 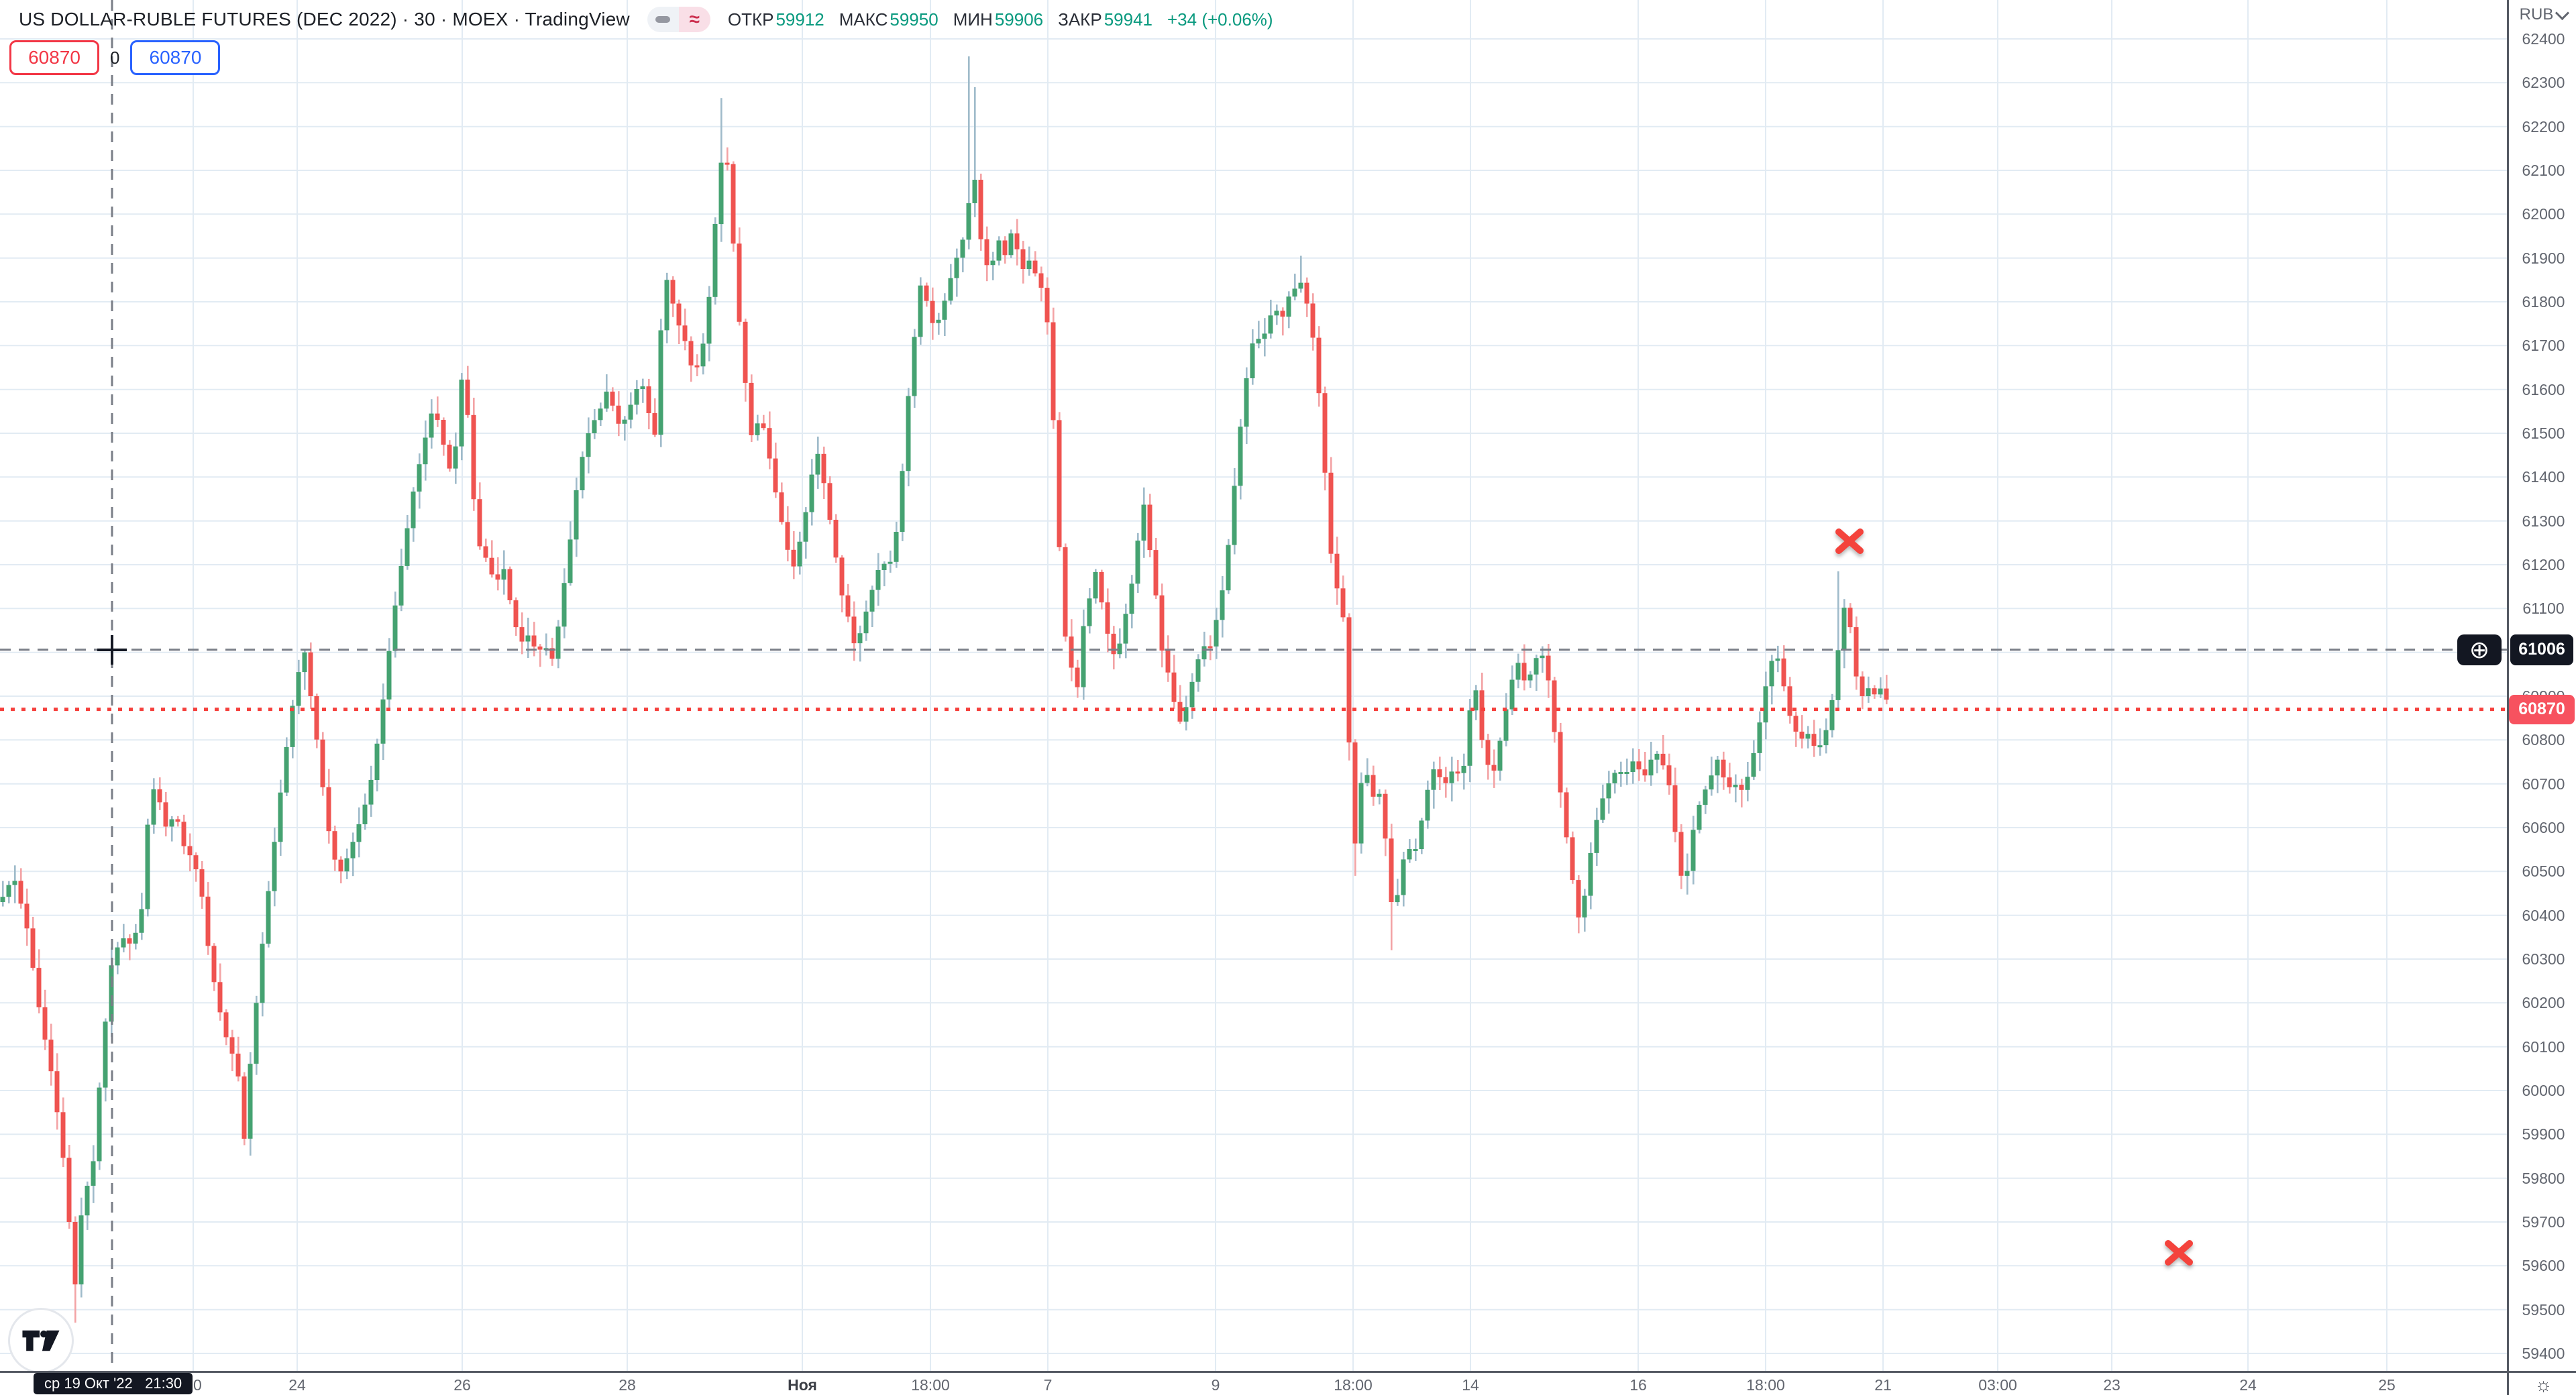 I want to click on price-tick-label: 60600, so click(x=2543, y=827).